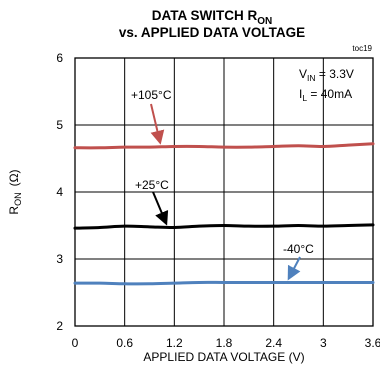 This screenshot has width=380, height=371. Describe the element at coordinates (273, 343) in the screenshot. I see `x-tick-label: 2.4` at that location.